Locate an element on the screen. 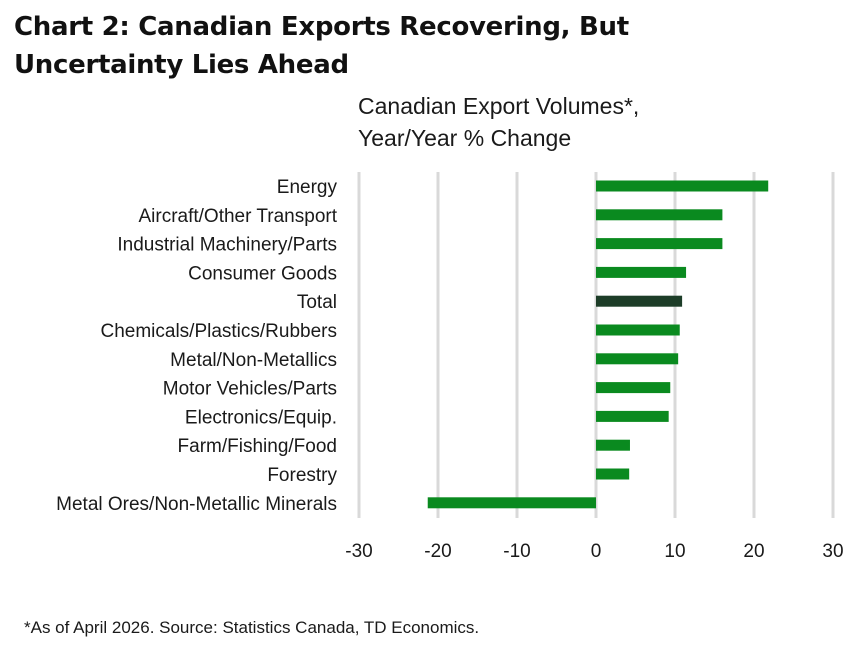 The width and height of the screenshot is (868, 648). x-tick-label: -30 is located at coordinates (358, 551).